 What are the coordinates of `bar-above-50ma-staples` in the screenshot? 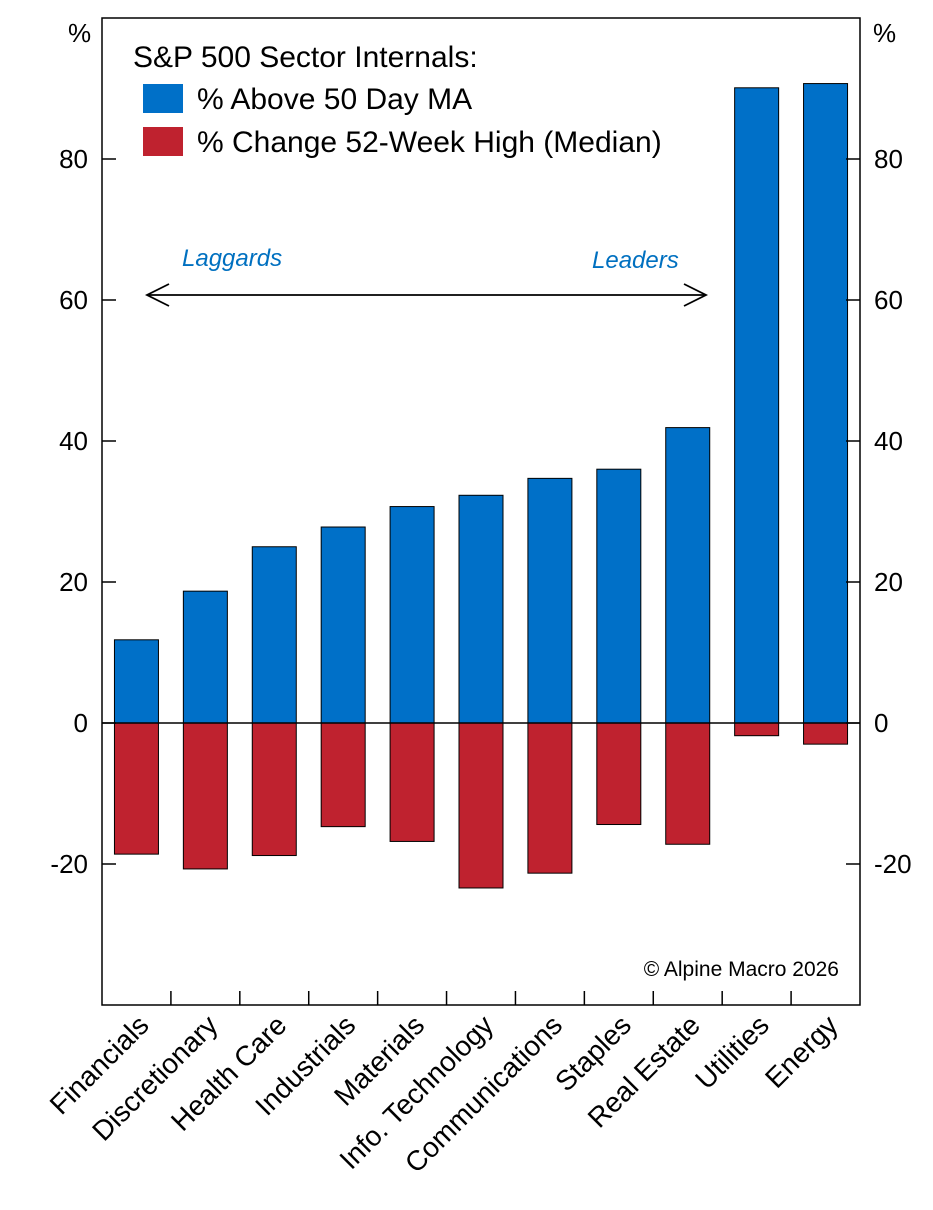 It's located at (619, 596).